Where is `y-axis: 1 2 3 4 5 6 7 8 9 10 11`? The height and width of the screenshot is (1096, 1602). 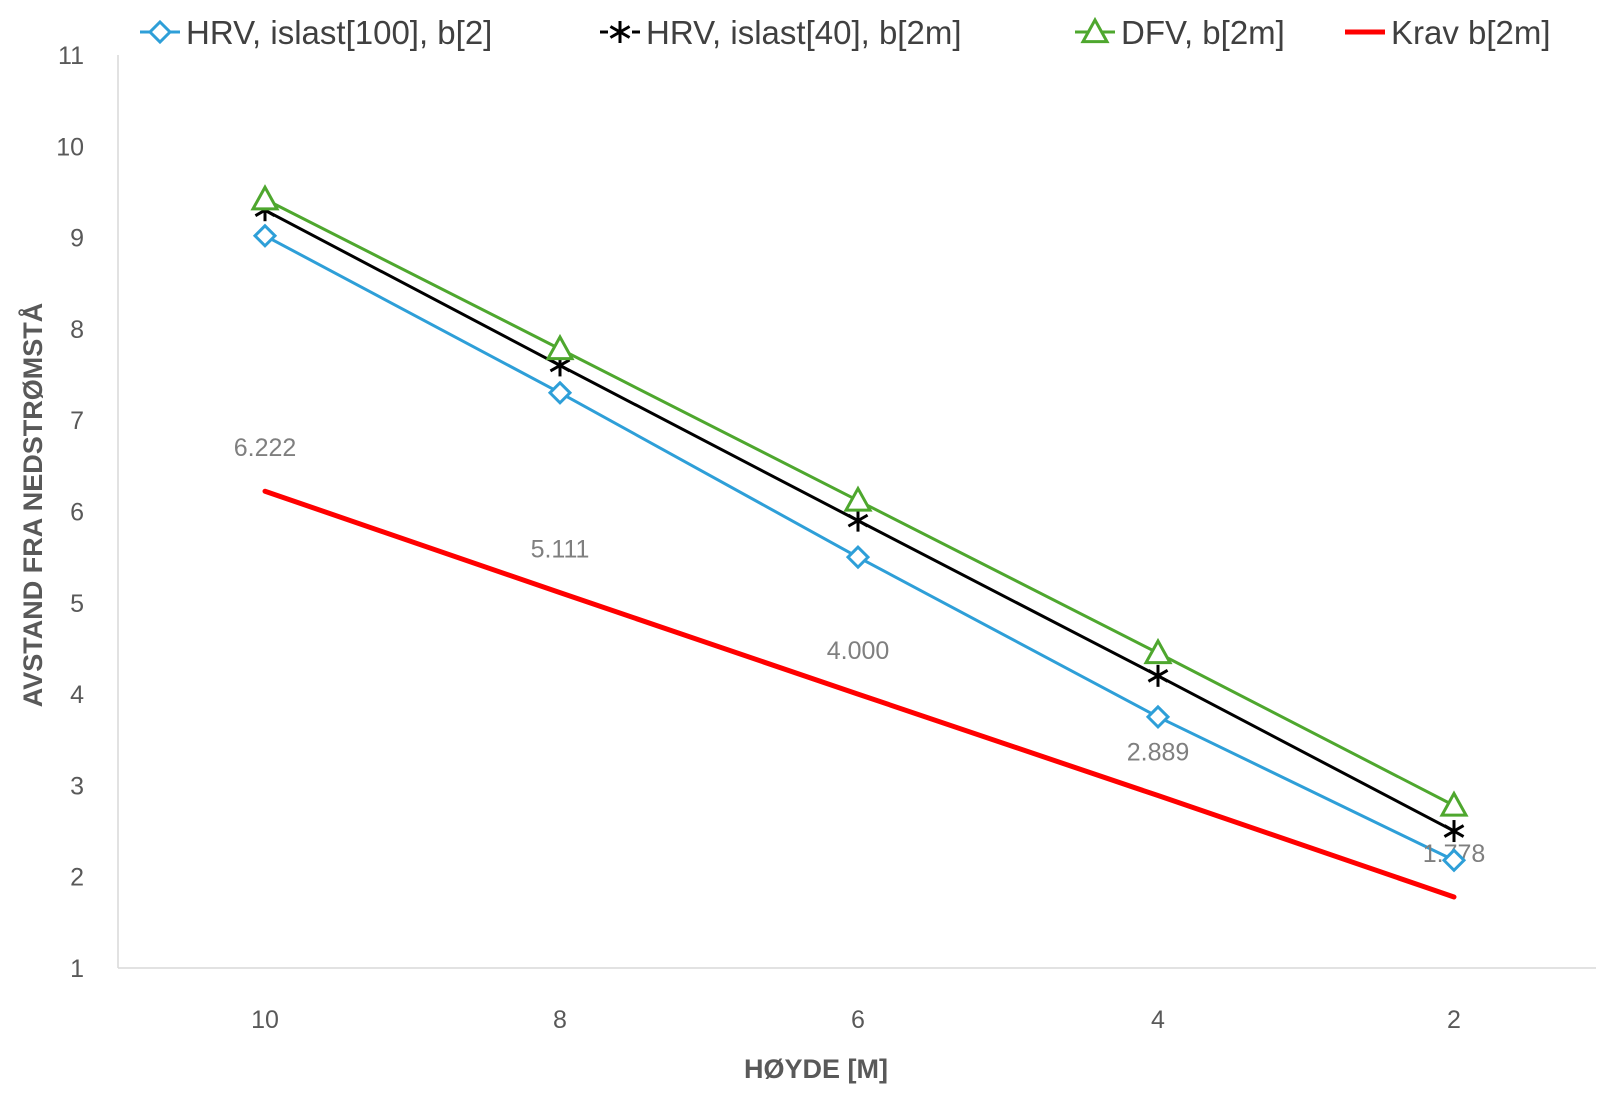
y-axis: 1 2 3 4 5 6 7 8 9 10 11 is located at coordinates (87, 512).